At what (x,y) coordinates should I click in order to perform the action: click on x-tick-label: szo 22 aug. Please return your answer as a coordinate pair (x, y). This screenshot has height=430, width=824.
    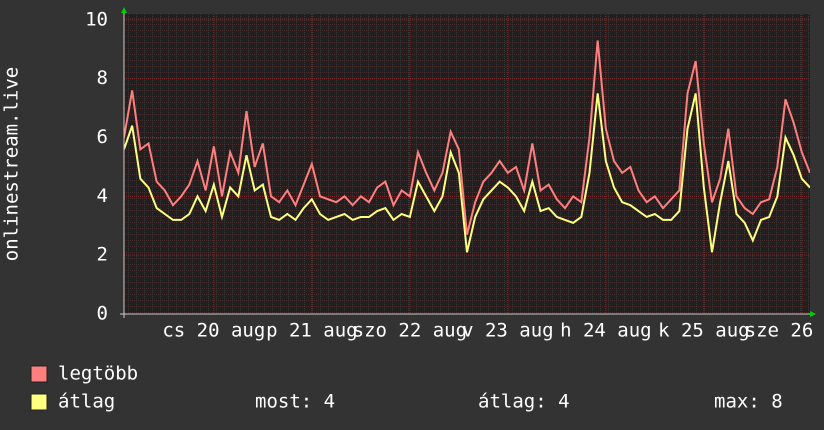
    Looking at the image, I should click on (410, 331).